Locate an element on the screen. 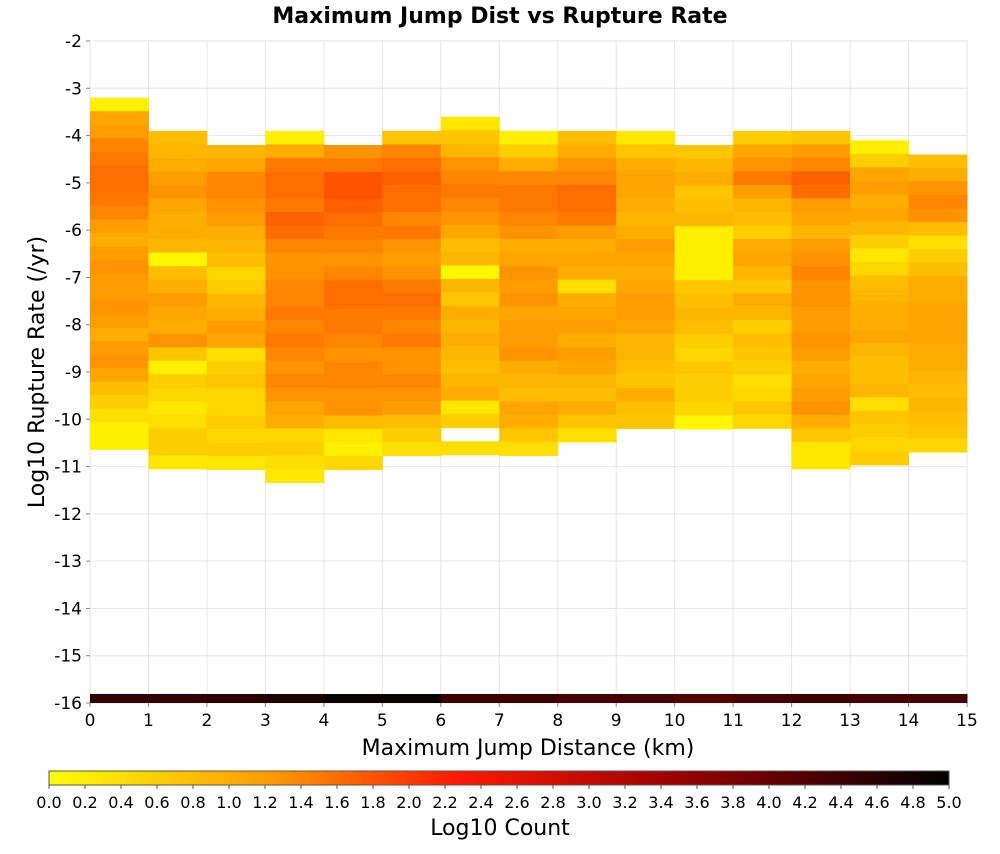 The height and width of the screenshot is (854, 1000). colorbar-tick-label: 4.8 is located at coordinates (912, 802).